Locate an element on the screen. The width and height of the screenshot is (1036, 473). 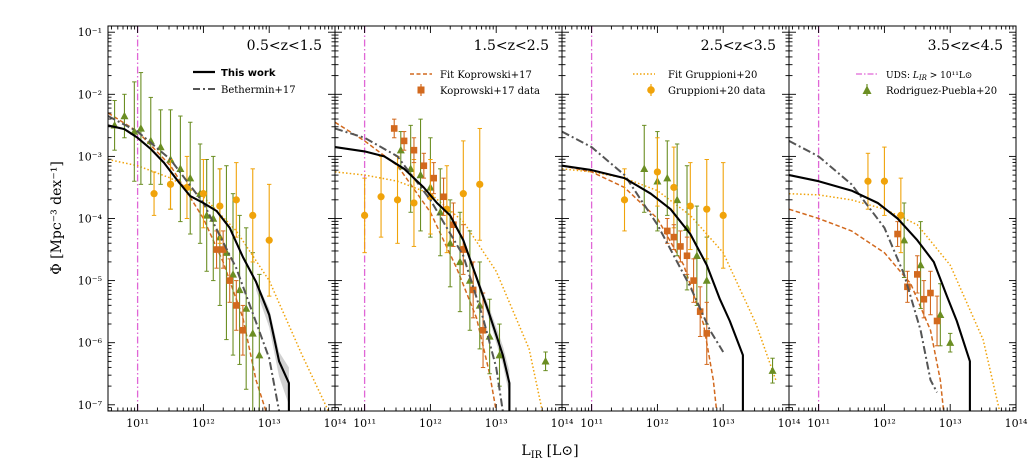
legend-panel-3: Fit Gruppioni+20 Gruppioni+20 data is located at coordinates (699, 83).